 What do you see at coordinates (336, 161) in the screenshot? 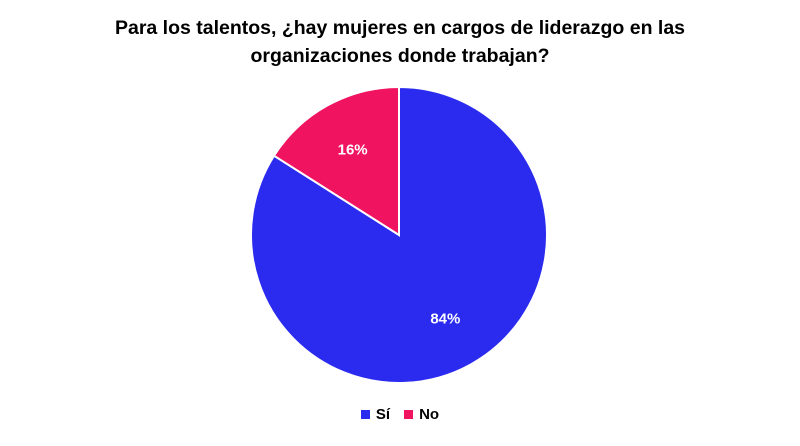
I see `pie-slice-no` at bounding box center [336, 161].